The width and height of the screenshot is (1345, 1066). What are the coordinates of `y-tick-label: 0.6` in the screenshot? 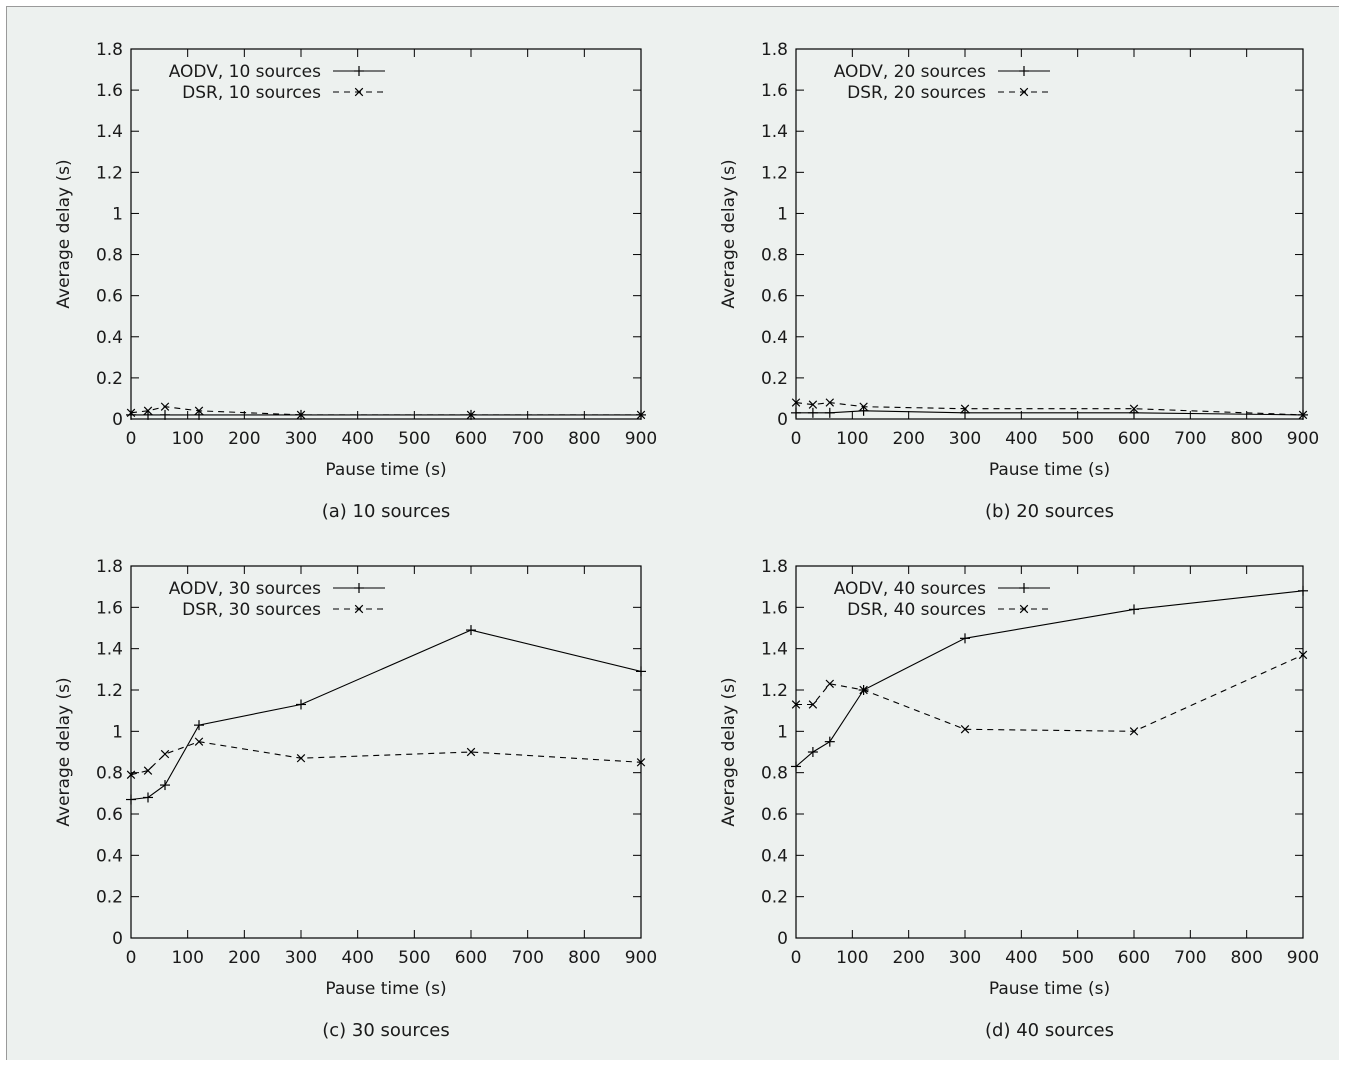 It's located at (109, 815).